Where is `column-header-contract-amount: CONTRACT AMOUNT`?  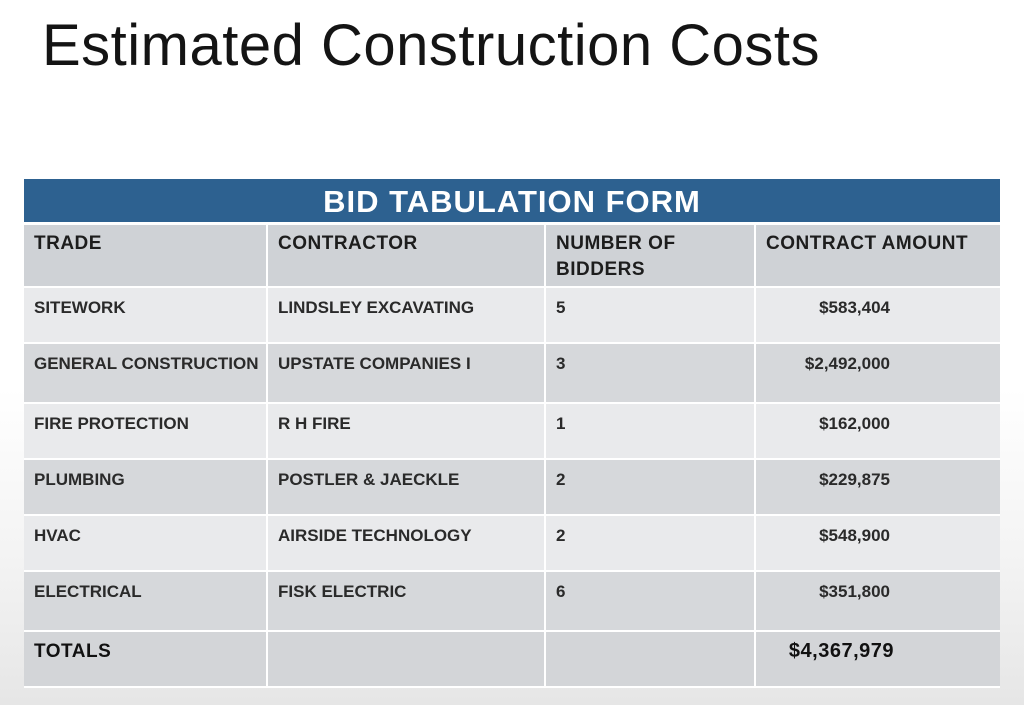 column-header-contract-amount: CONTRACT AMOUNT is located at coordinates (877, 256).